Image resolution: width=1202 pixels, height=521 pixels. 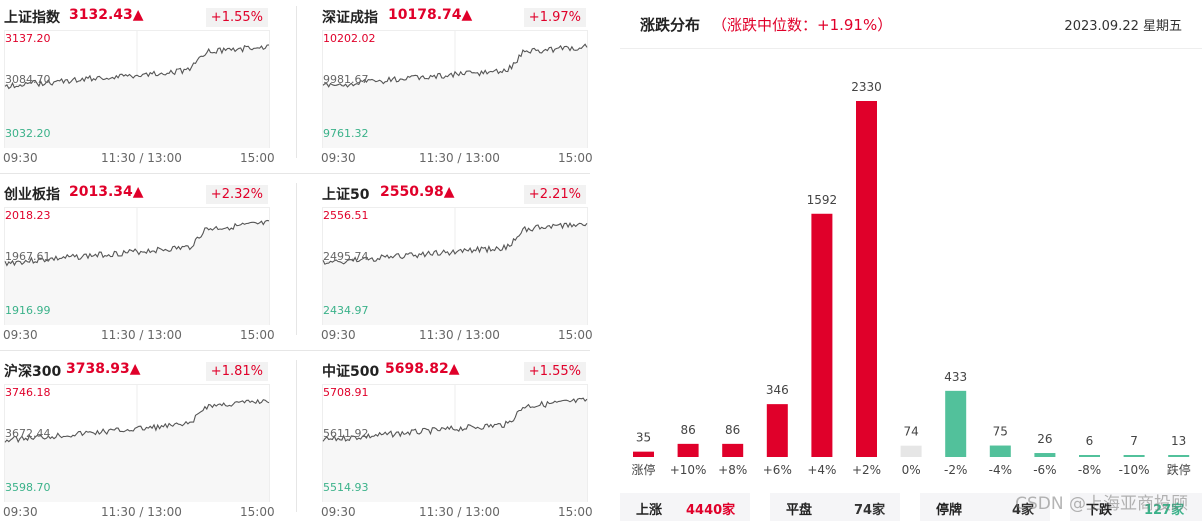 What do you see at coordinates (777, 470) in the screenshot?
I see `category-label: +6%` at bounding box center [777, 470].